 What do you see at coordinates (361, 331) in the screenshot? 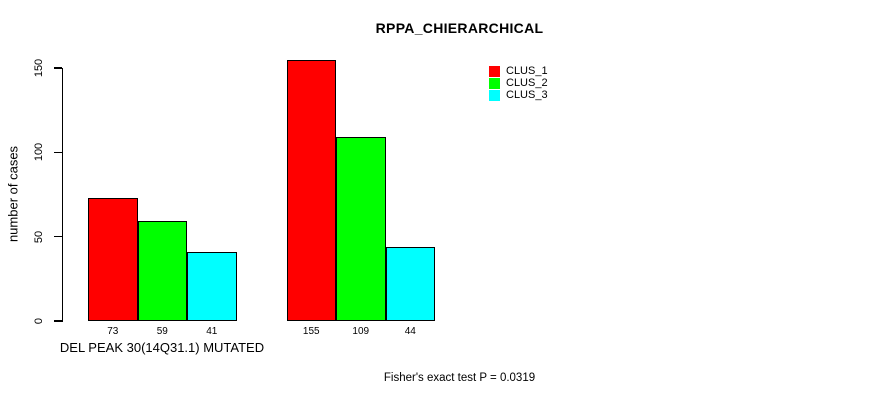
I see `bar-value-label: 109` at bounding box center [361, 331].